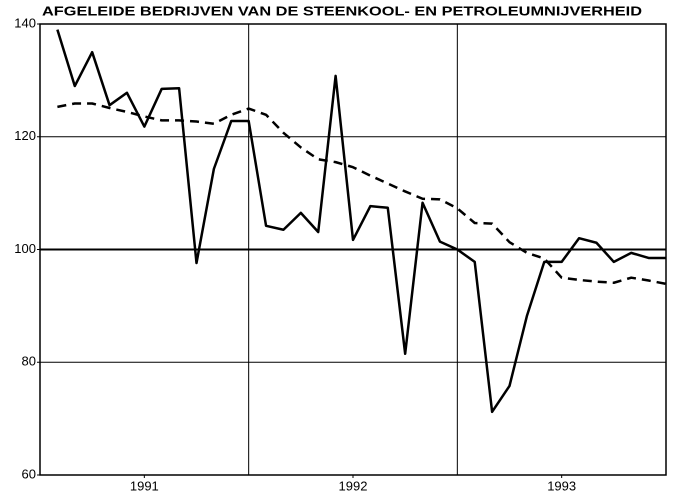  What do you see at coordinates (353, 485) in the screenshot?
I see `x-tick-label: 1992` at bounding box center [353, 485].